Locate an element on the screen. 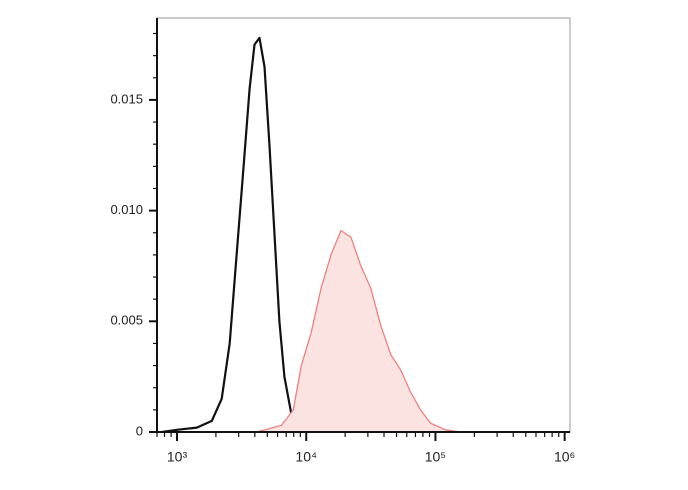 The height and width of the screenshot is (490, 688). histogram-fill is located at coordinates (358, 331).